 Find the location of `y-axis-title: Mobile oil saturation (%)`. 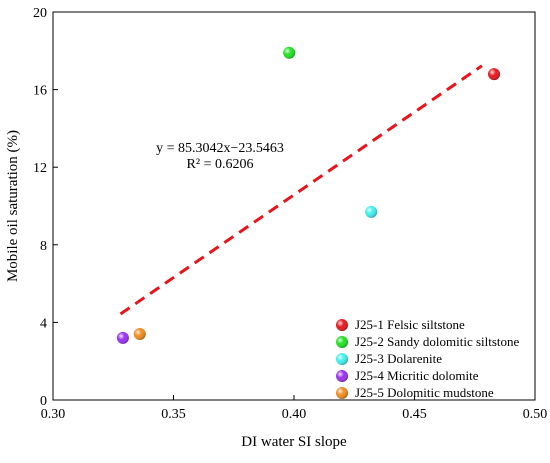

y-axis-title: Mobile oil saturation (%) is located at coordinates (13, 206).